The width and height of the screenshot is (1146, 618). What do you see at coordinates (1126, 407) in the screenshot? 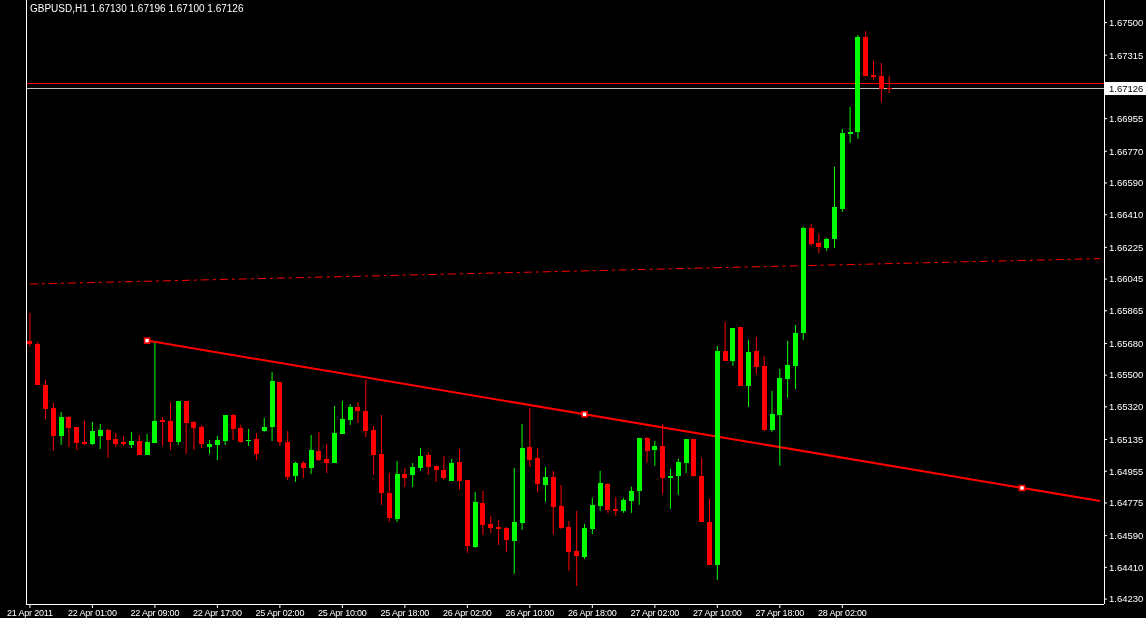
I see `y-tick-label: 1.65320` at bounding box center [1126, 407].